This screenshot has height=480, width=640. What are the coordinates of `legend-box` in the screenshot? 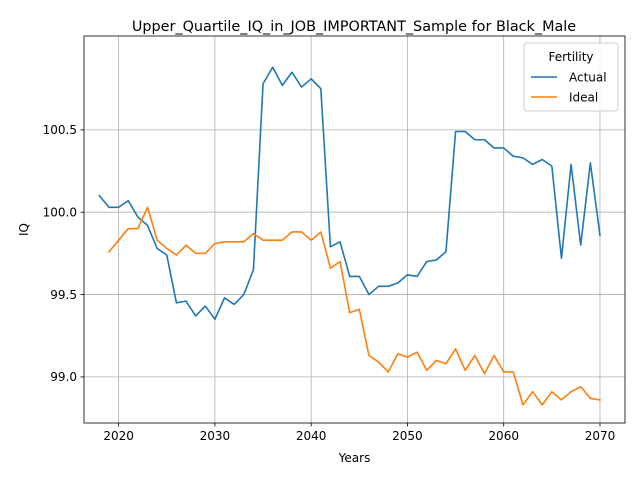 It's located at (571, 77).